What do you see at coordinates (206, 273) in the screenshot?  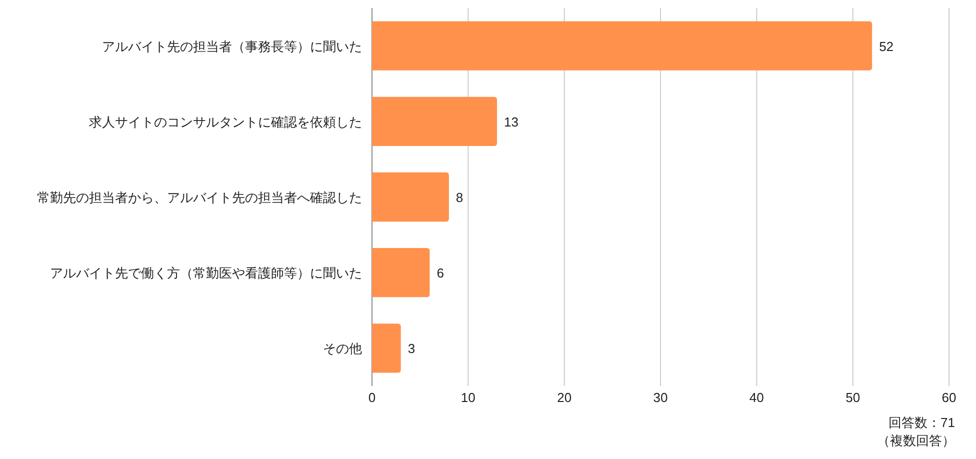 I see `y-tick-label: アルバイト先で働く方（常勤医や看護師等）に聞いた` at bounding box center [206, 273].